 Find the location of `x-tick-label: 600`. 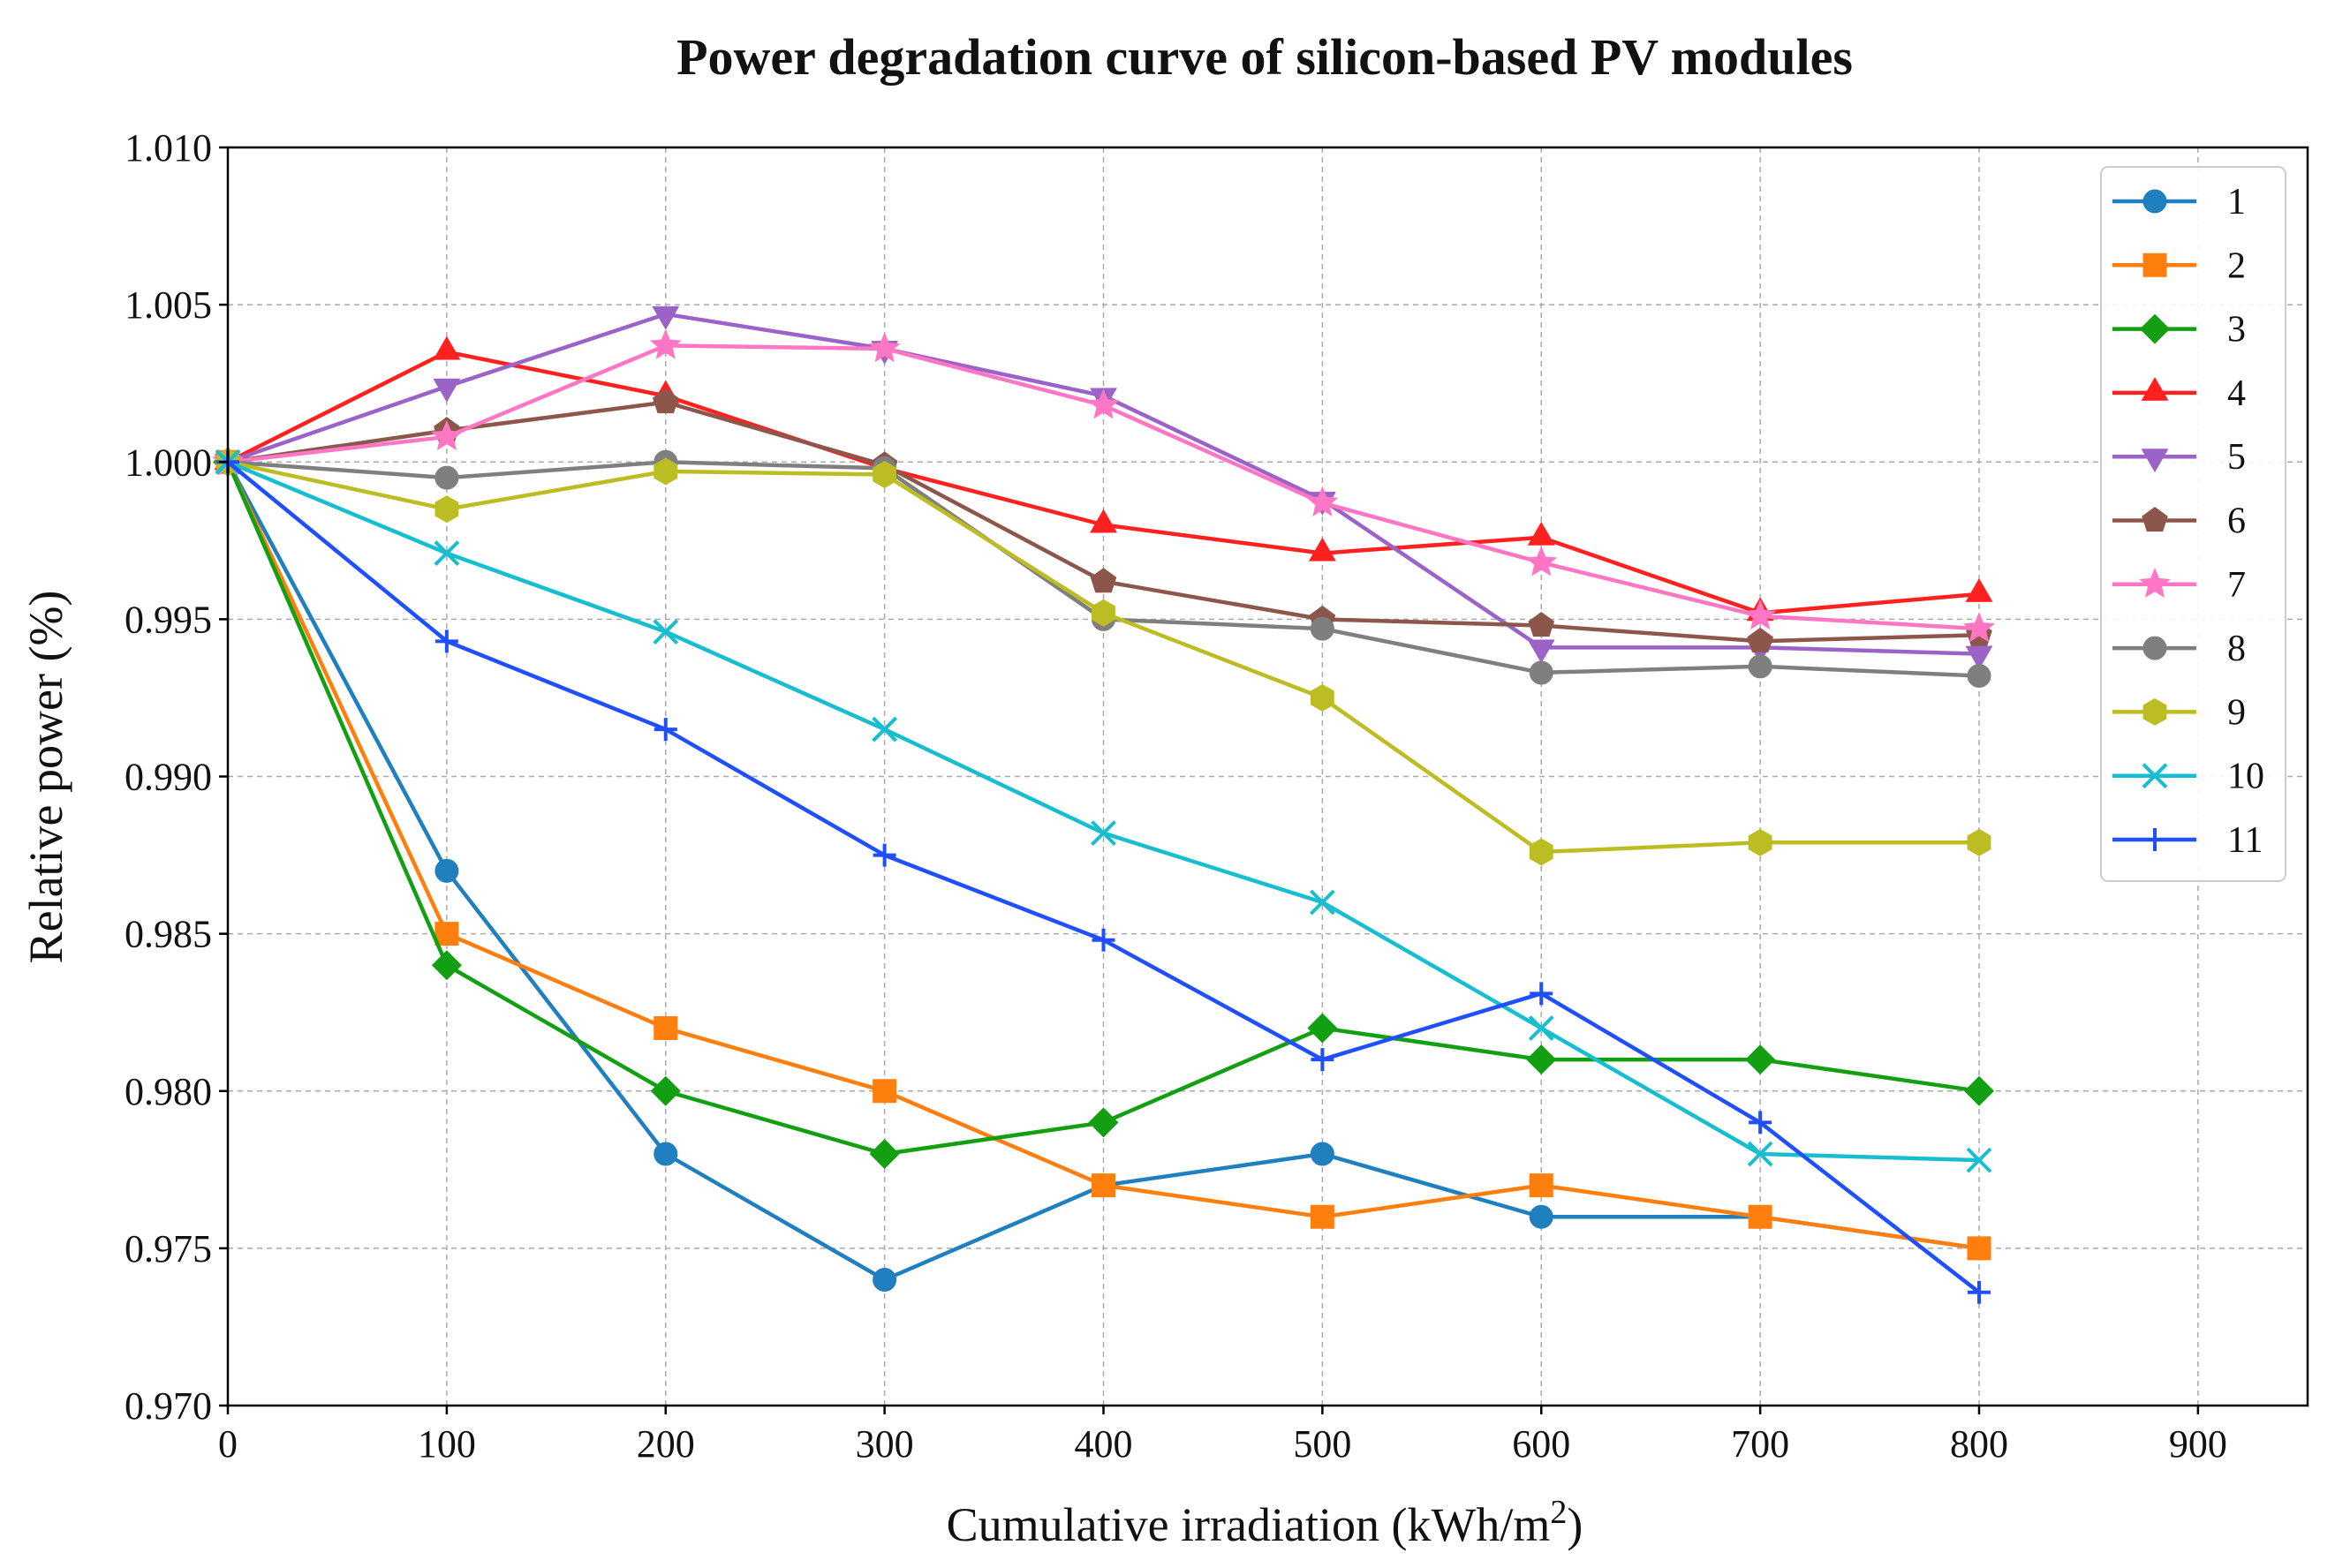

x-tick-label: 600 is located at coordinates (1541, 1444).